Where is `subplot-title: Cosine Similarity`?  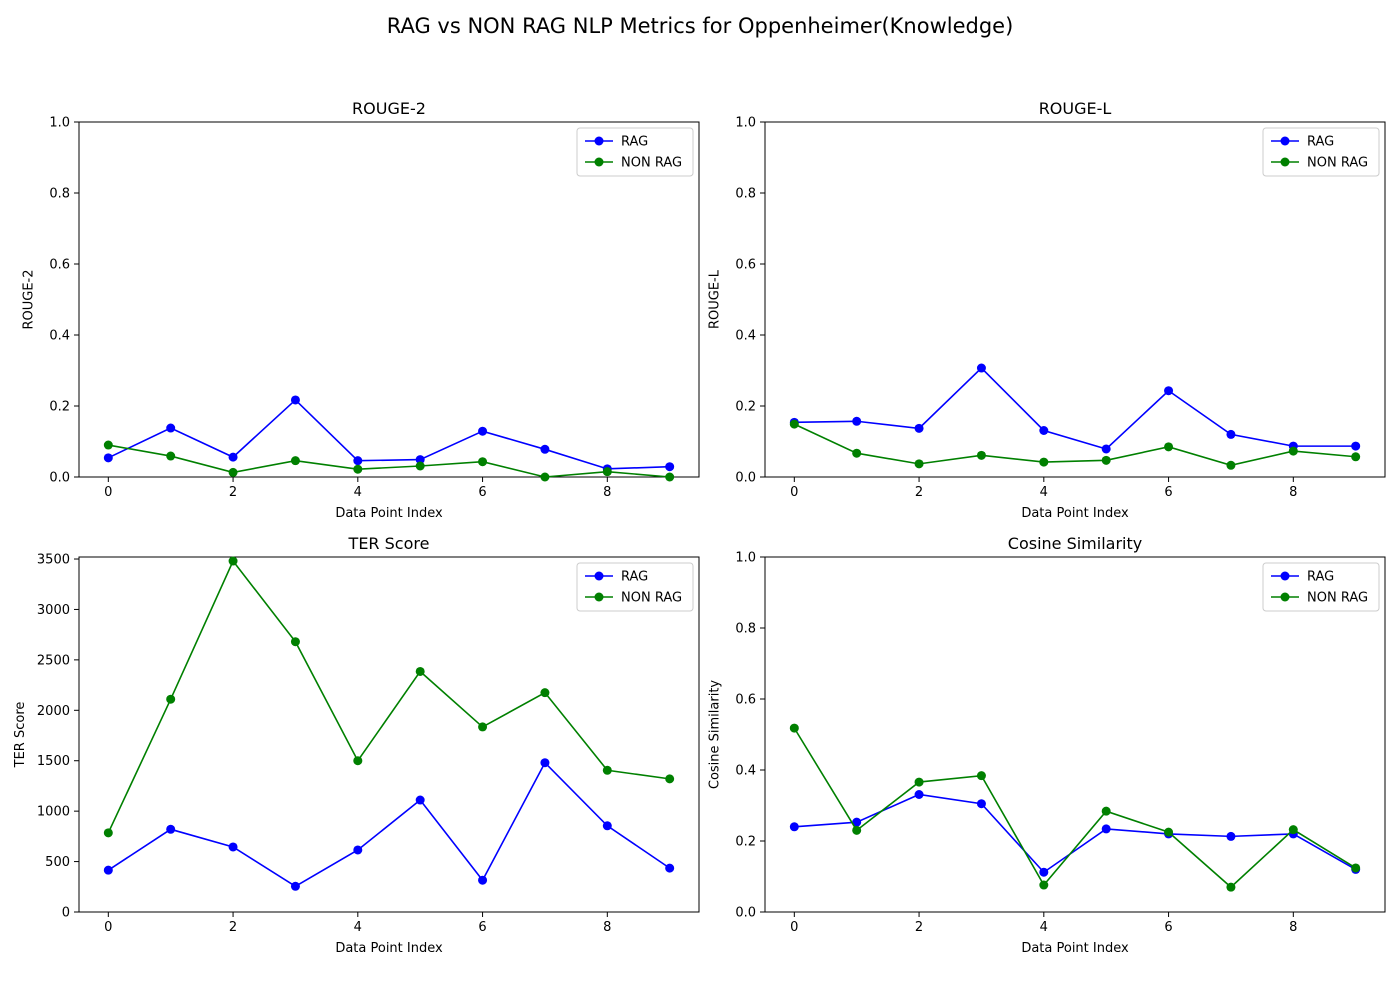
subplot-title: Cosine Similarity is located at coordinates (1075, 543).